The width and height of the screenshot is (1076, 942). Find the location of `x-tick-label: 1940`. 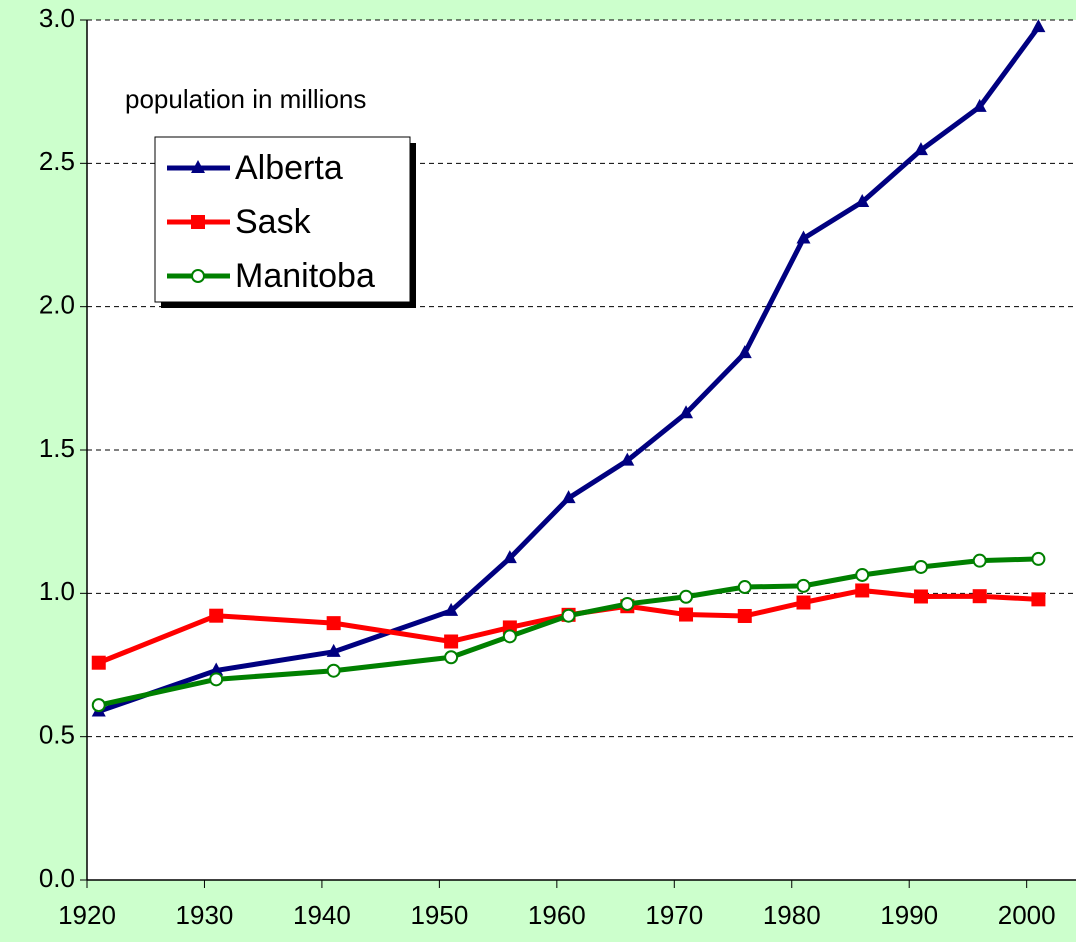

x-tick-label: 1940 is located at coordinates (322, 915).